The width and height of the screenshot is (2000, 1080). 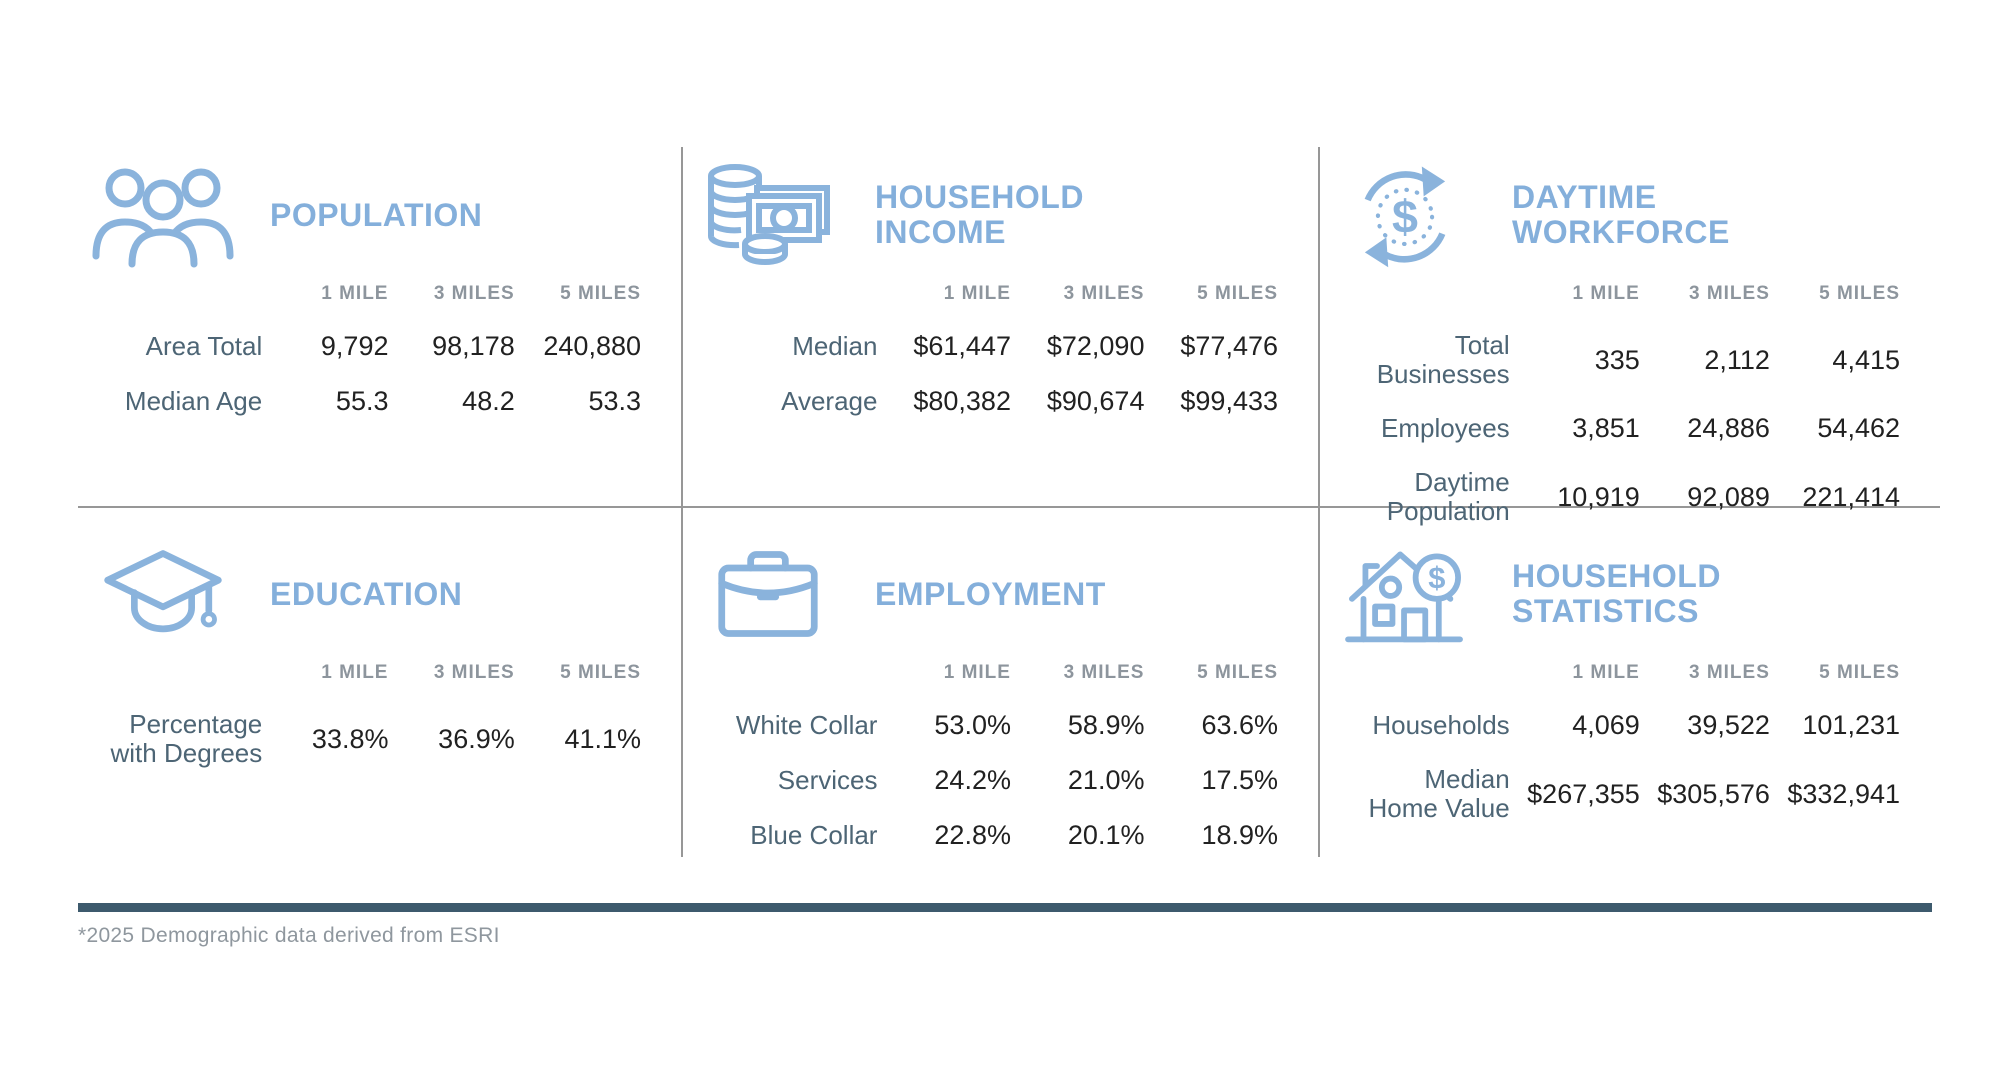 I want to click on stat-value: 58.9%, so click(x=1106, y=725).